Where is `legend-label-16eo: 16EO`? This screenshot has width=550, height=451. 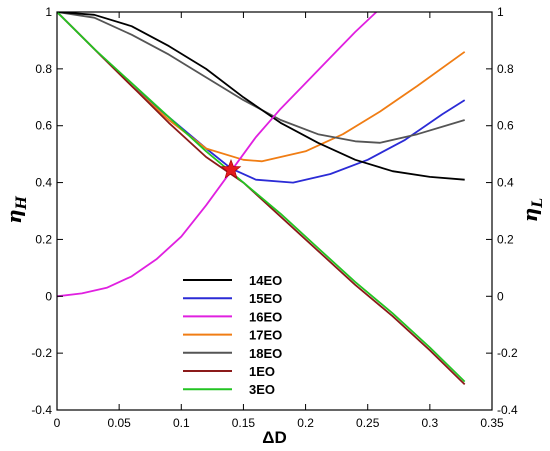 legend-label-16eo: 16EO is located at coordinates (265, 316).